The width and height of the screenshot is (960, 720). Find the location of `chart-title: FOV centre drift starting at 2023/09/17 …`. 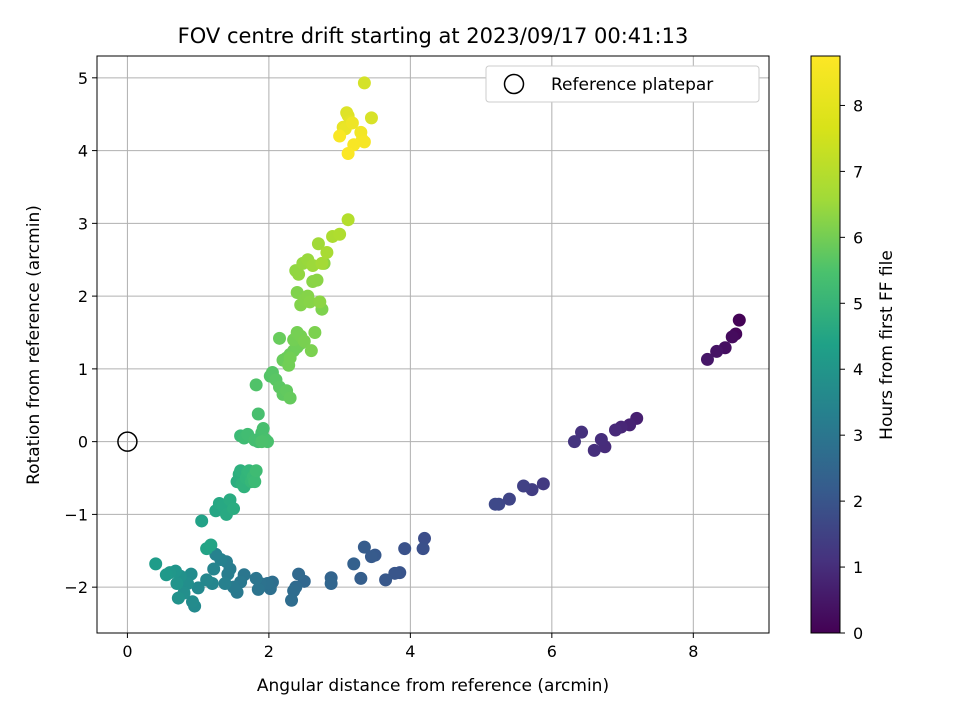

chart-title: FOV centre drift starting at 2023/09/17 … is located at coordinates (433, 36).